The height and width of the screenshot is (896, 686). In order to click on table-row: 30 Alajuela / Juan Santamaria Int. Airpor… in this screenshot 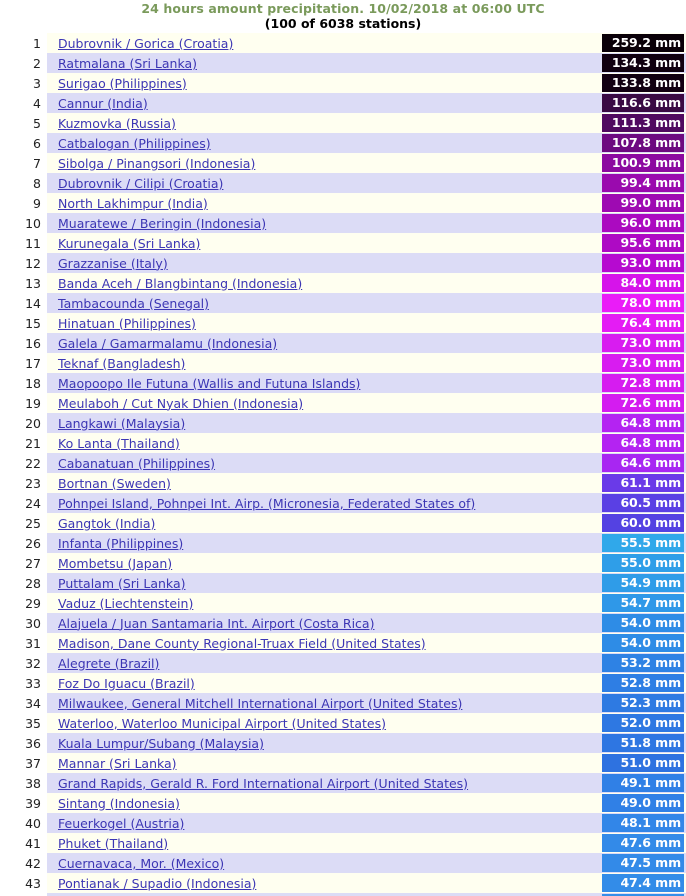, I will do `click(343, 623)`.